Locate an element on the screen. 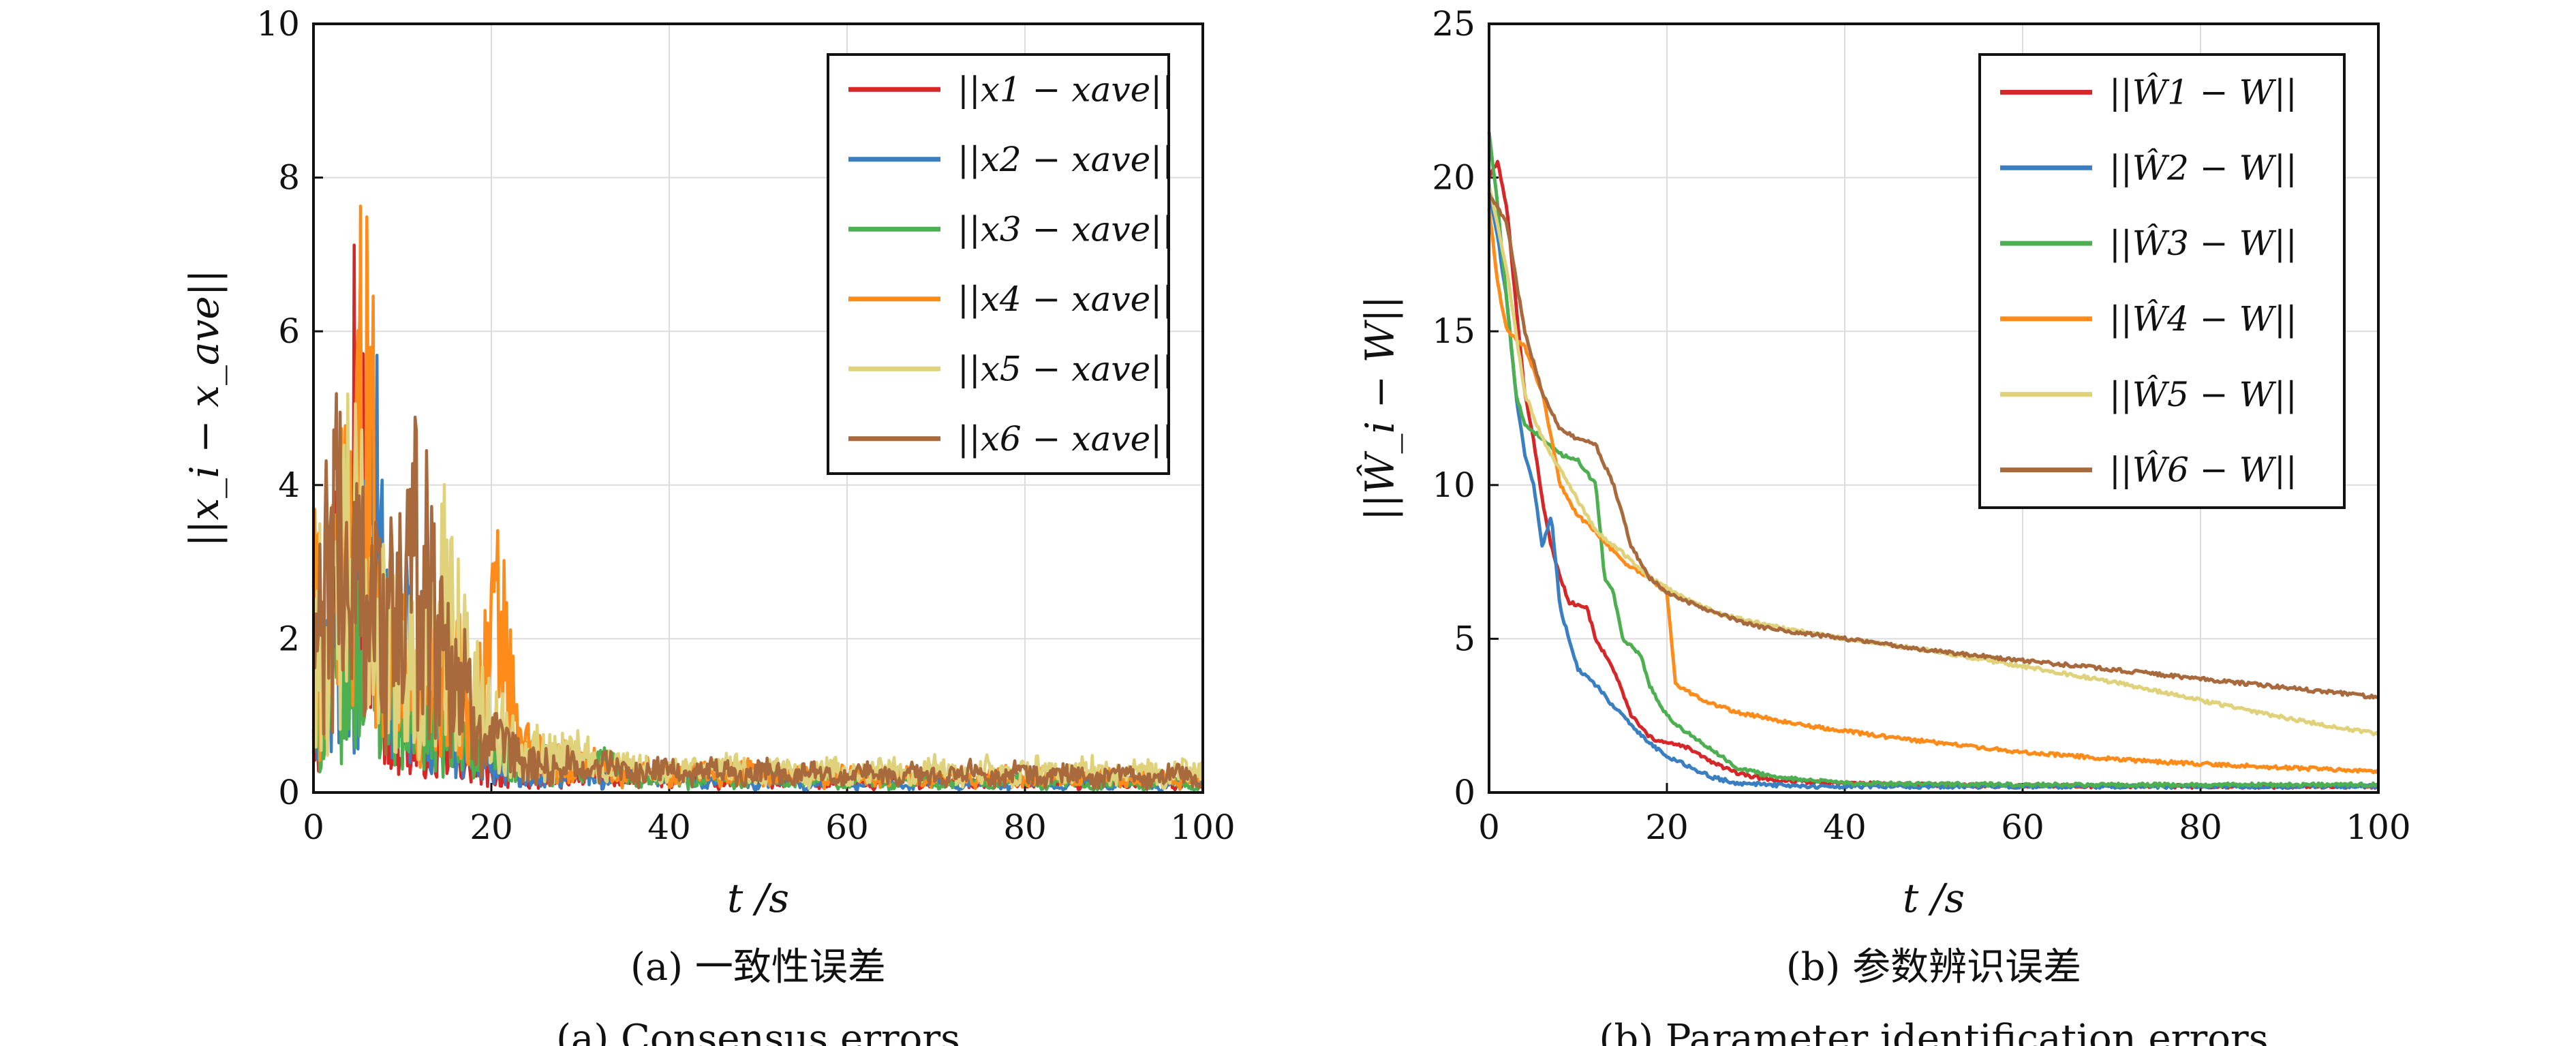 The width and height of the screenshot is (2576, 1046). y-tick-label: 15 is located at coordinates (1454, 331).